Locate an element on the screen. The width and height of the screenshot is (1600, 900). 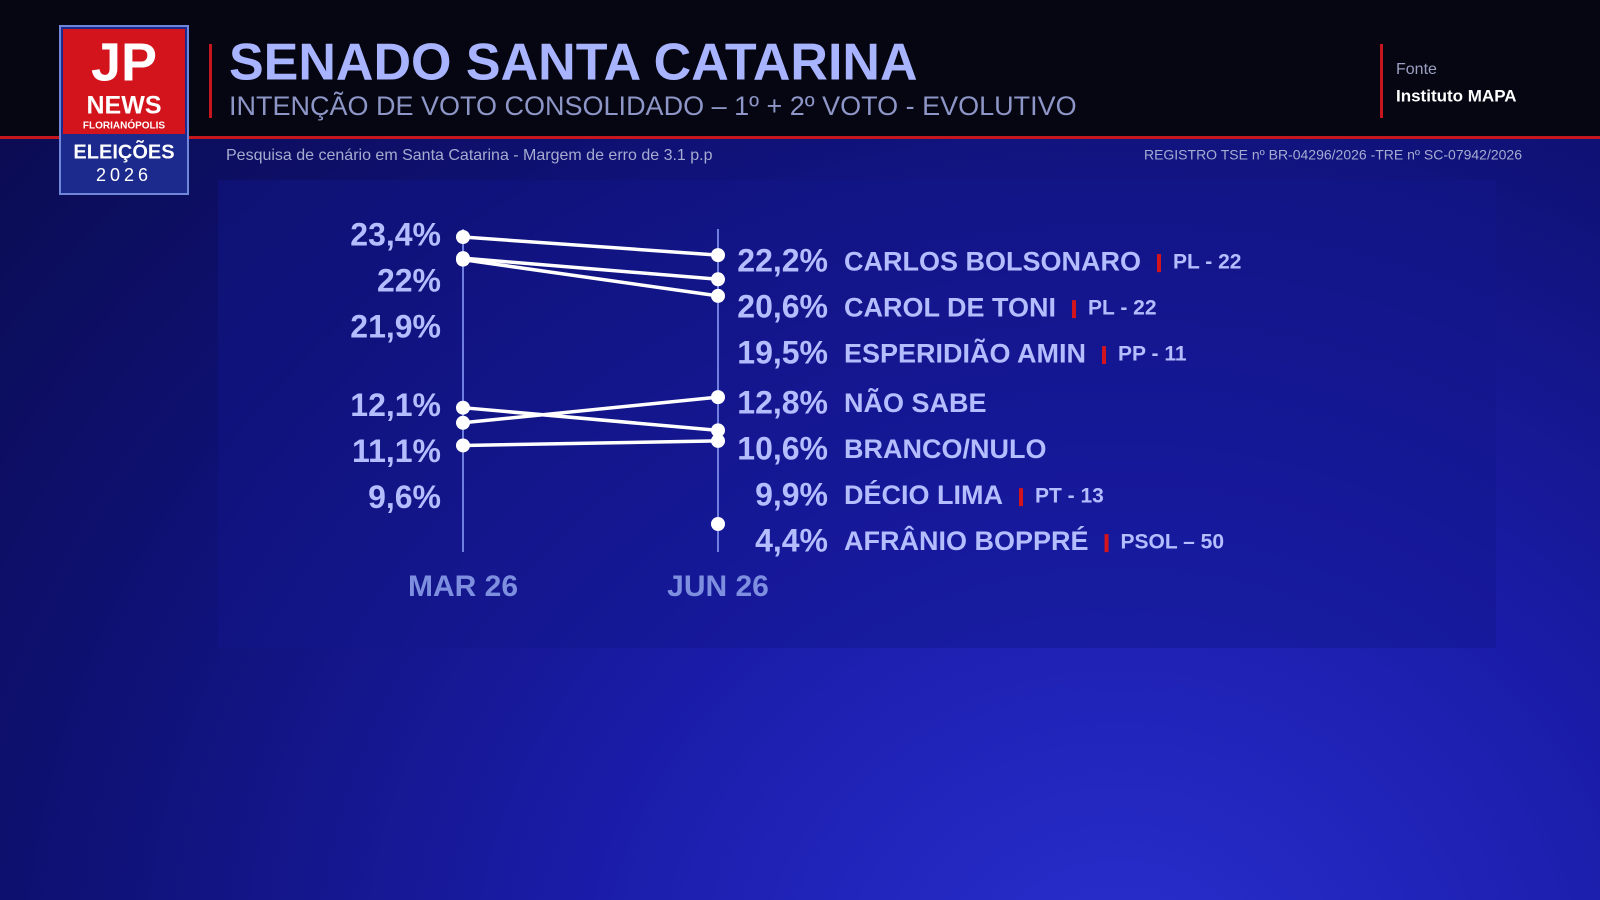
source-label: Fonte is located at coordinates (1416, 69).